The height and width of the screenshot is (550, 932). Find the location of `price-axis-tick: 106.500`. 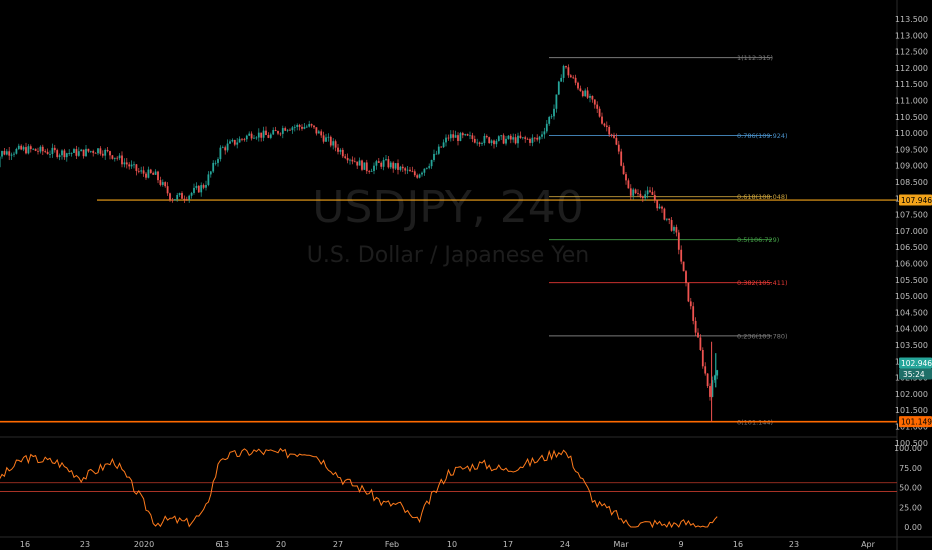

price-axis-tick: 106.500 is located at coordinates (911, 247).